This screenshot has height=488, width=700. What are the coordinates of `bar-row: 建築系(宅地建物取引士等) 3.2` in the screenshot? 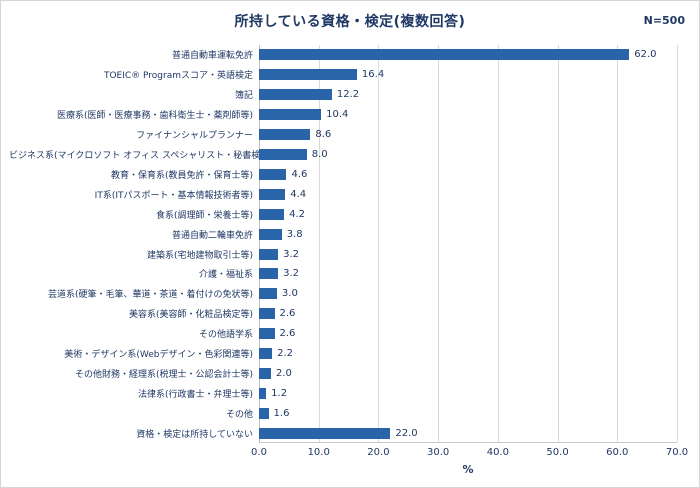 It's located at (343, 254).